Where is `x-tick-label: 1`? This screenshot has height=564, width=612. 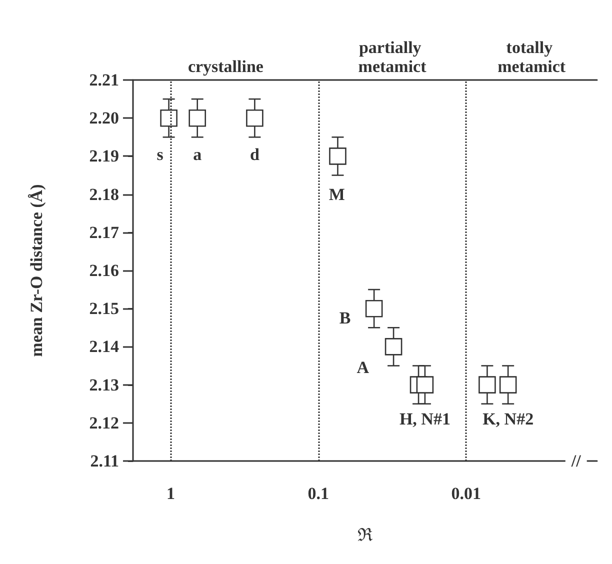 x-tick-label: 1 is located at coordinates (170, 493).